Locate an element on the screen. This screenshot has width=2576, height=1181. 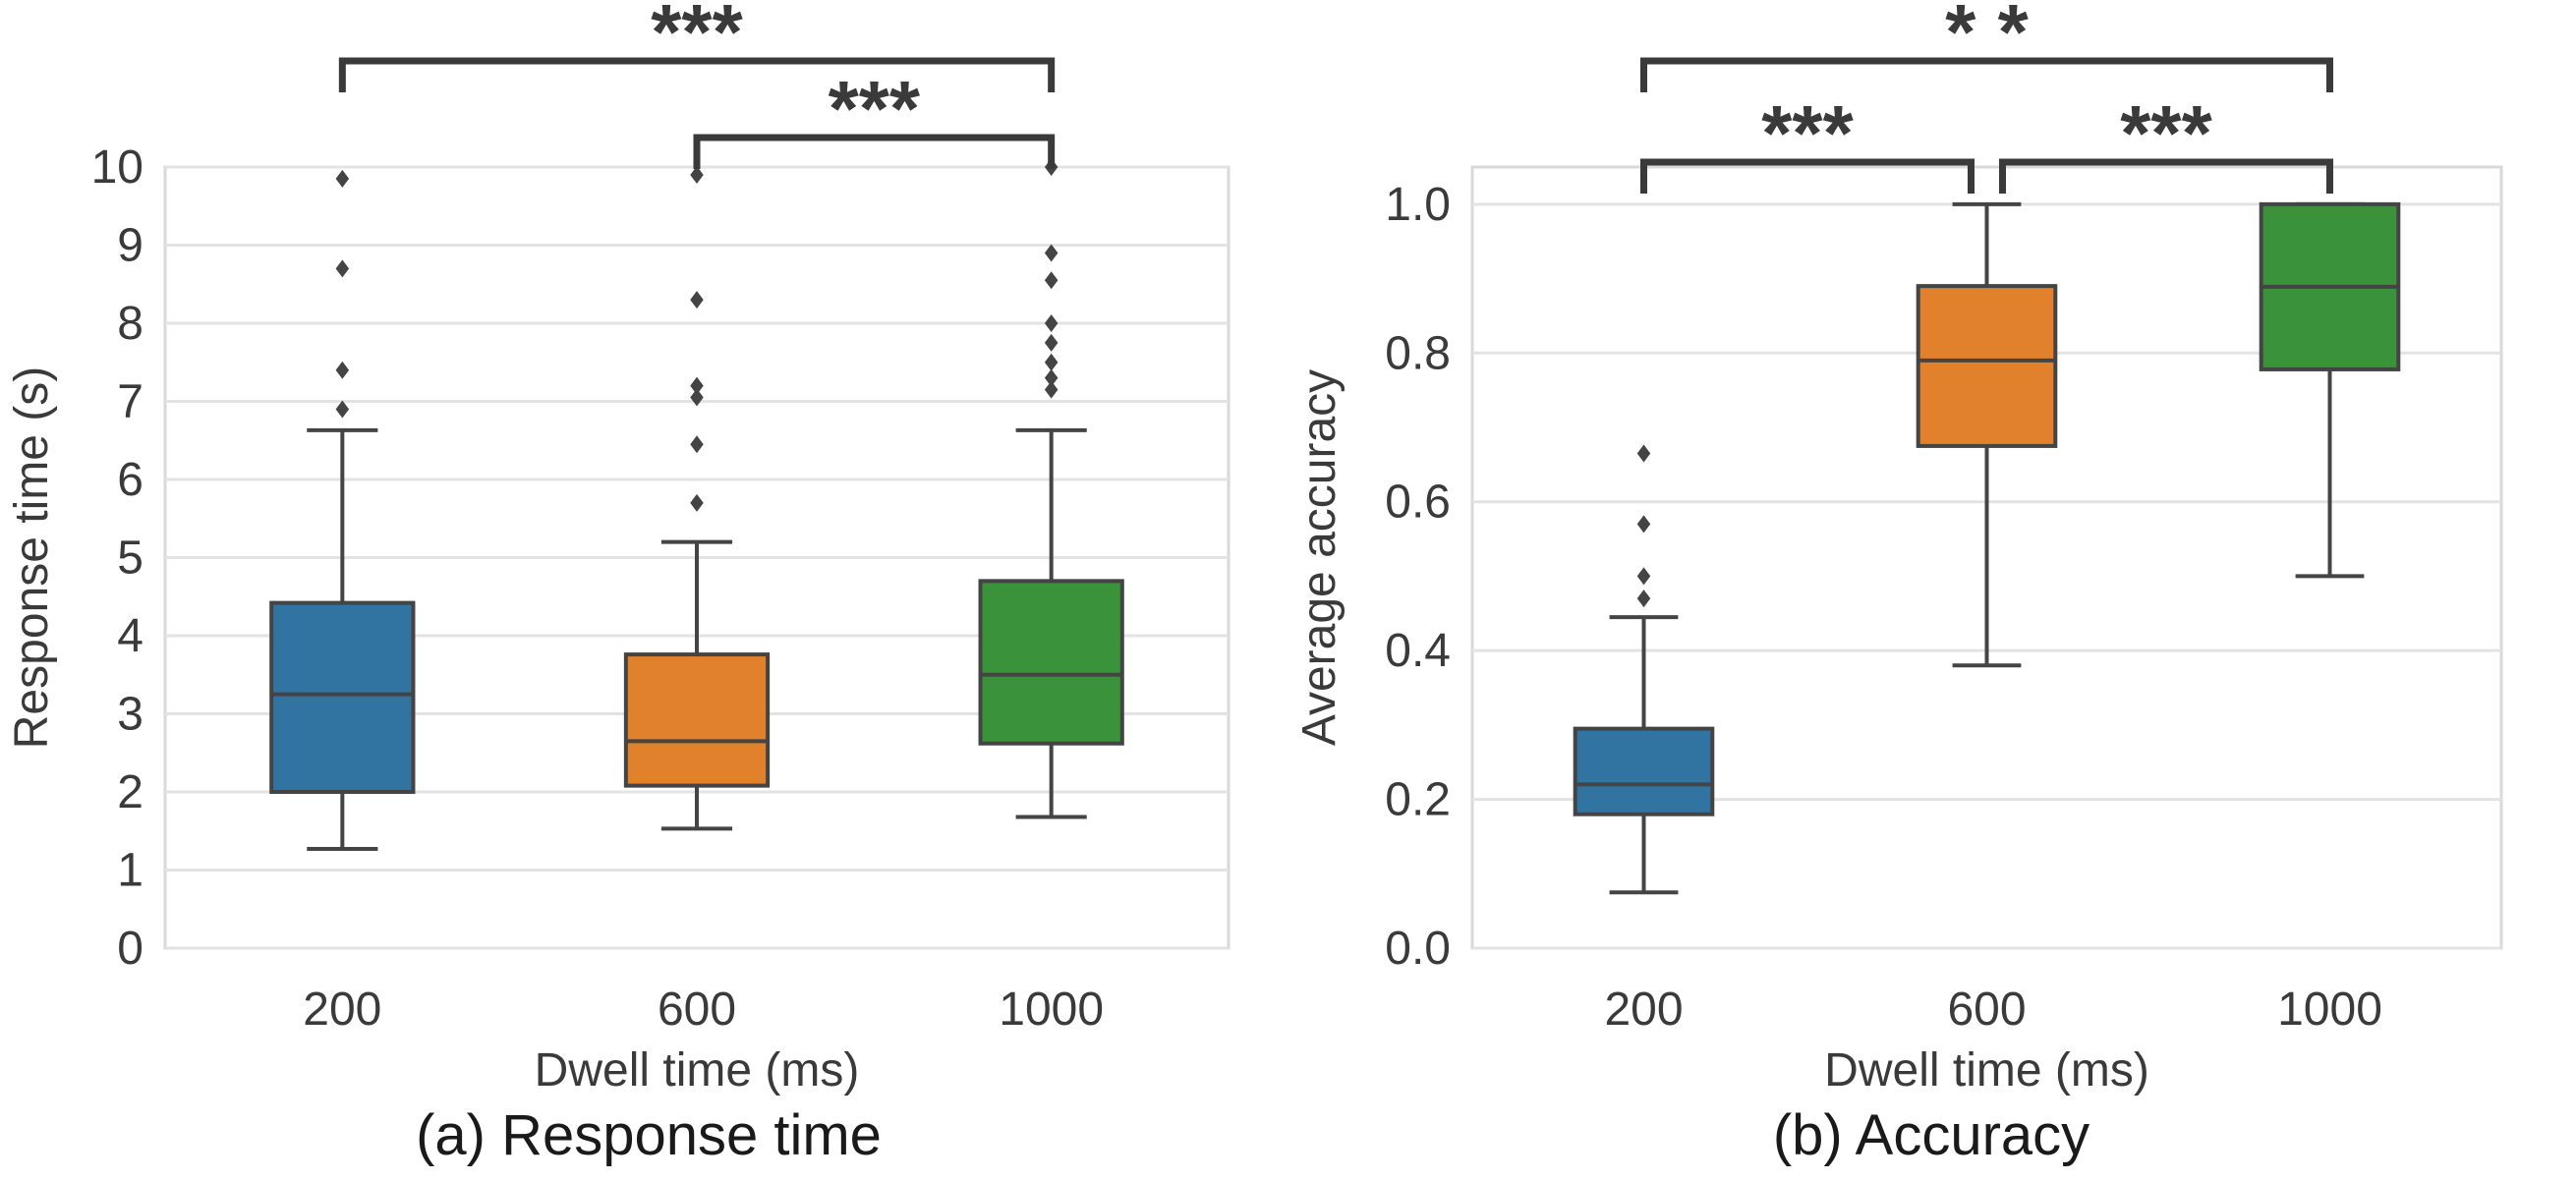
significance-label: * * is located at coordinates (1987, 38).